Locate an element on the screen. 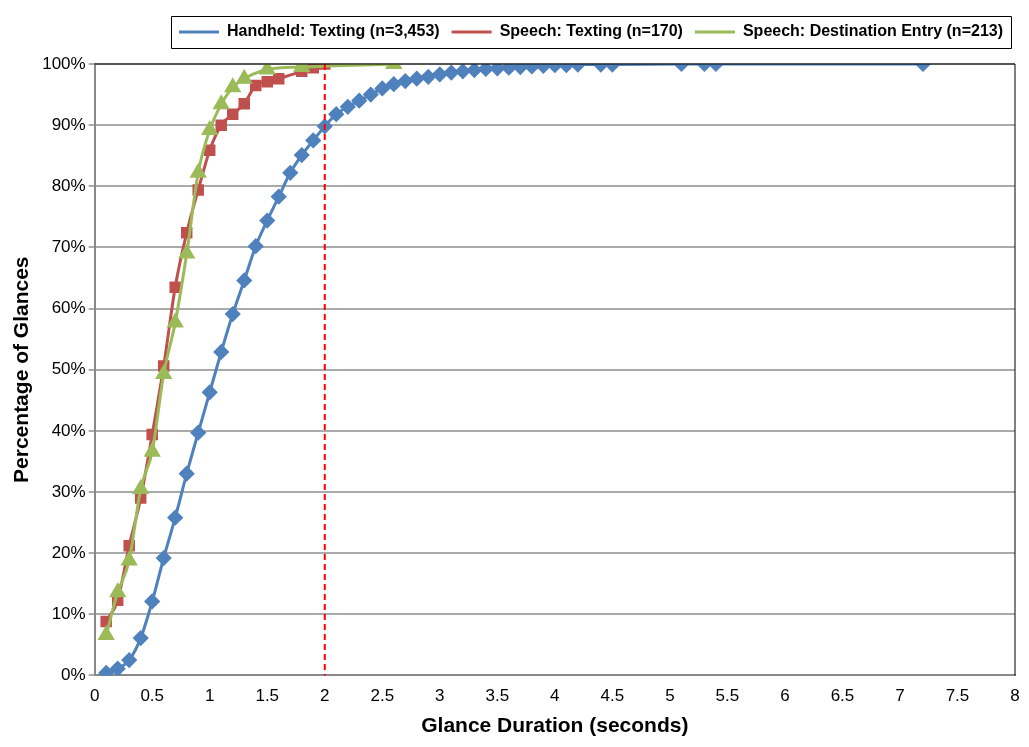  x-tick-label: 1 is located at coordinates (209, 696).